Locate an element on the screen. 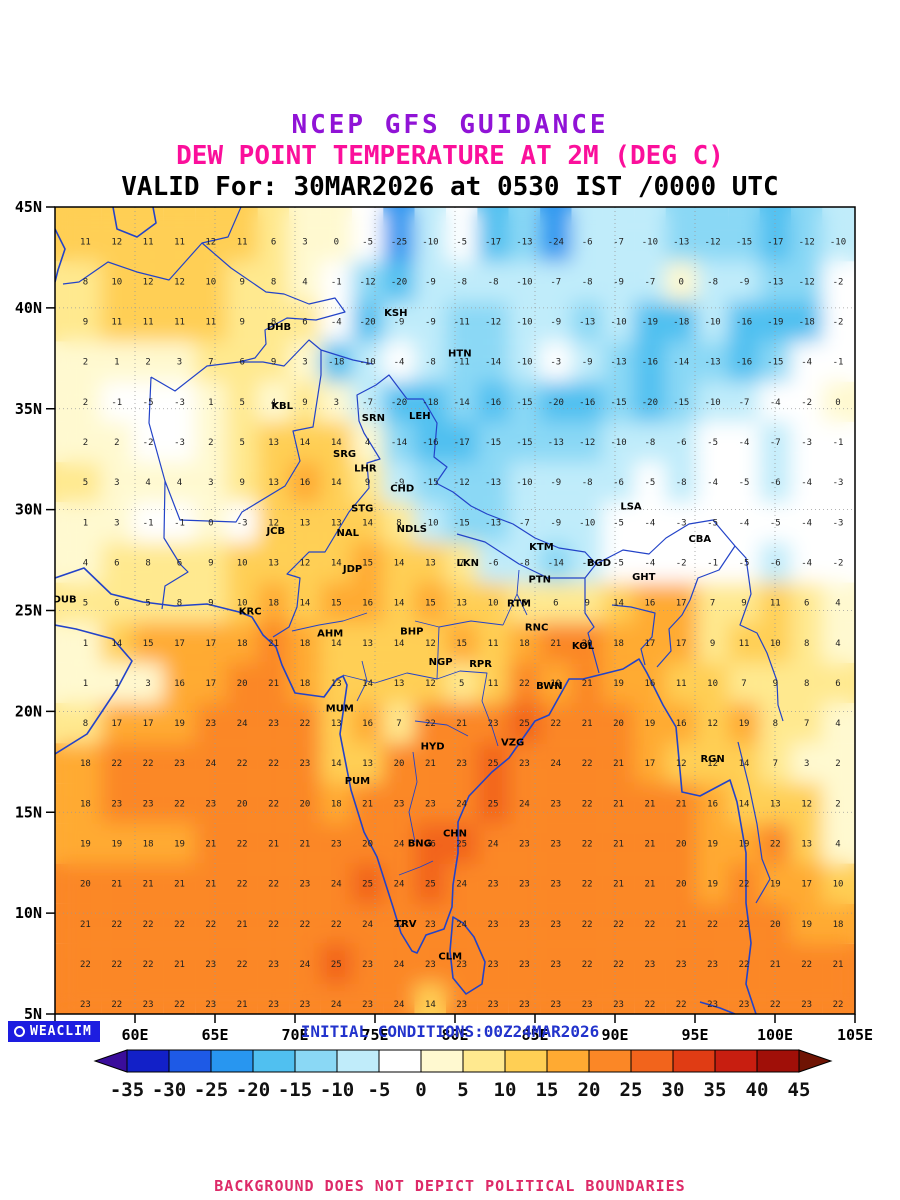 This screenshot has width=900, height=1200. grid-value: -20 is located at coordinates (399, 282).